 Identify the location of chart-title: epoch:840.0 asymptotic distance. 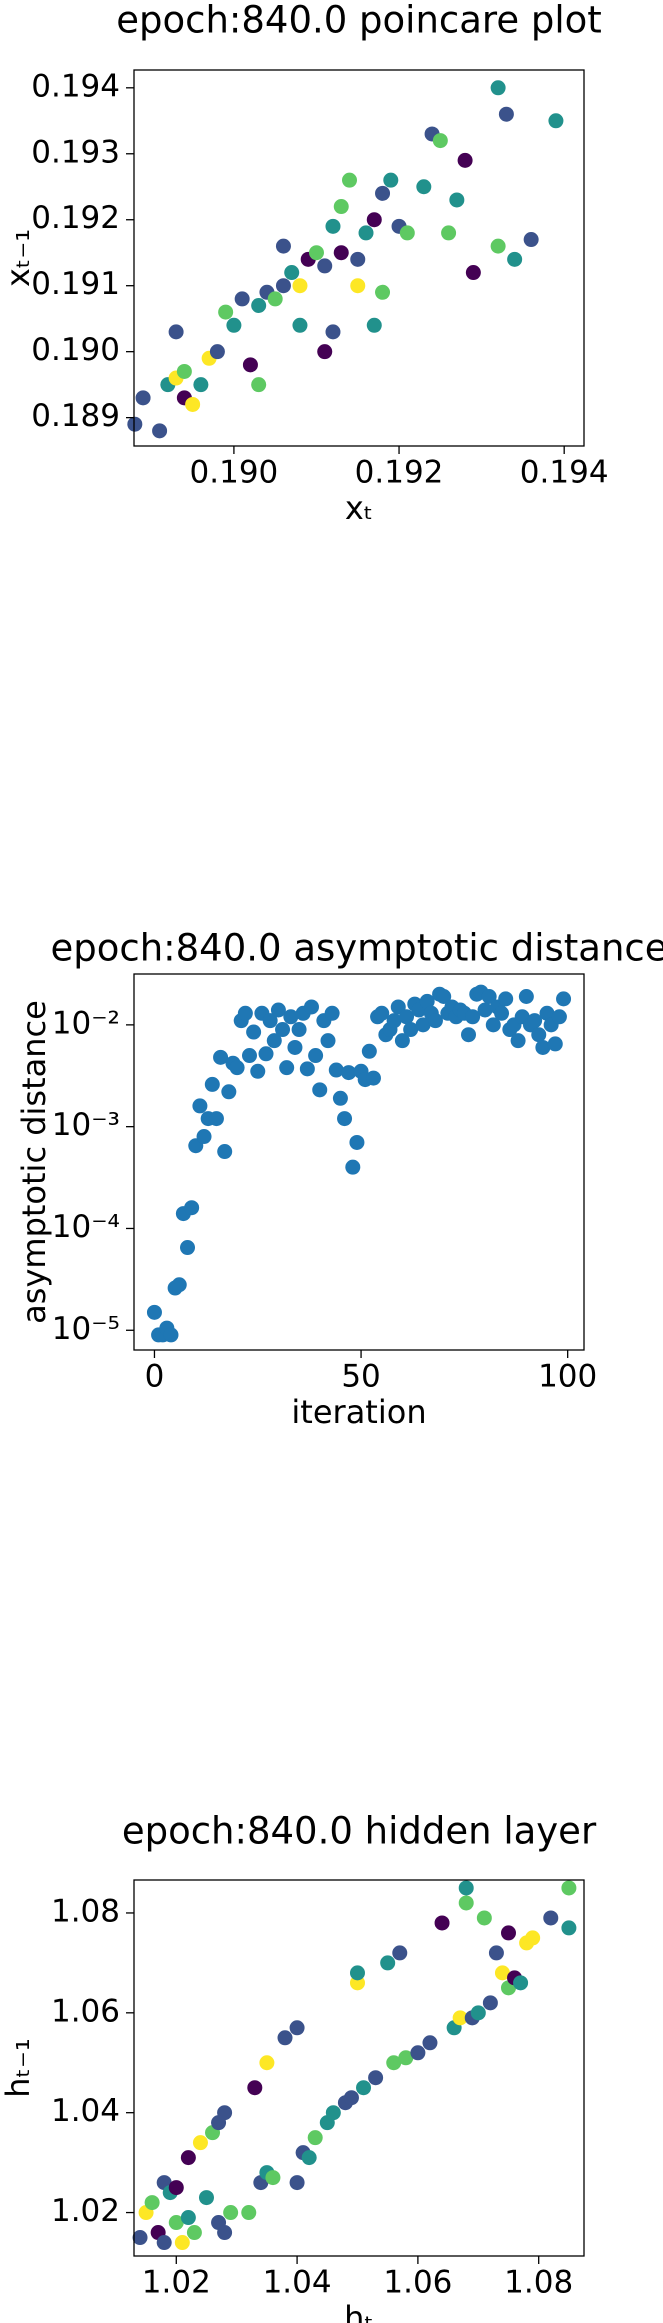
(356, 948).